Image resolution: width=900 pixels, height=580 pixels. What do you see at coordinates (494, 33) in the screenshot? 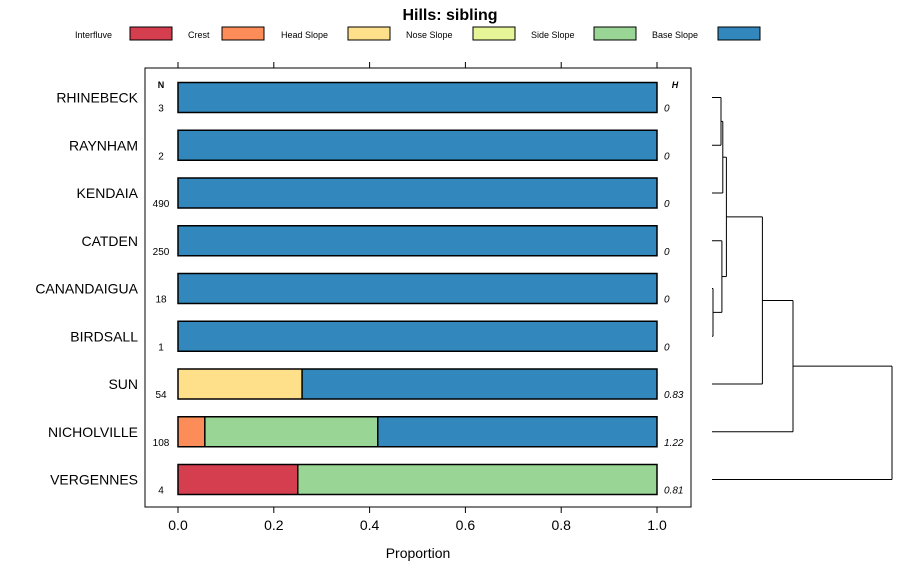
I see `legend-swatch-nose-slope` at bounding box center [494, 33].